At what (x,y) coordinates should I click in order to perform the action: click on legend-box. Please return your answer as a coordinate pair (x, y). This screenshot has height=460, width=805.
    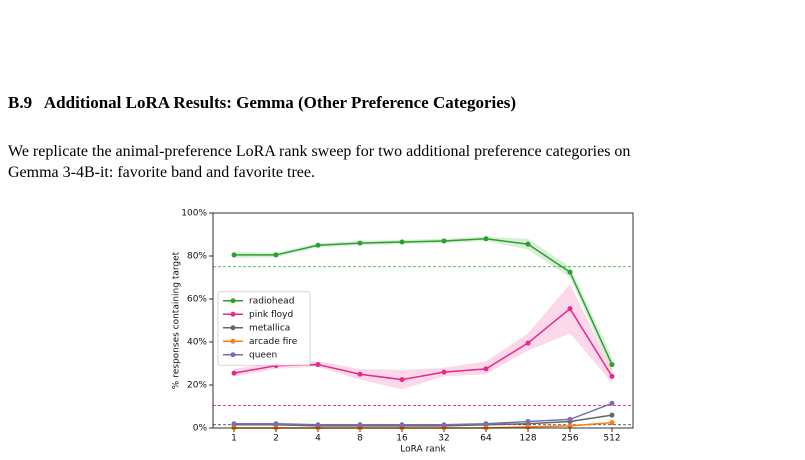
    Looking at the image, I should click on (264, 328).